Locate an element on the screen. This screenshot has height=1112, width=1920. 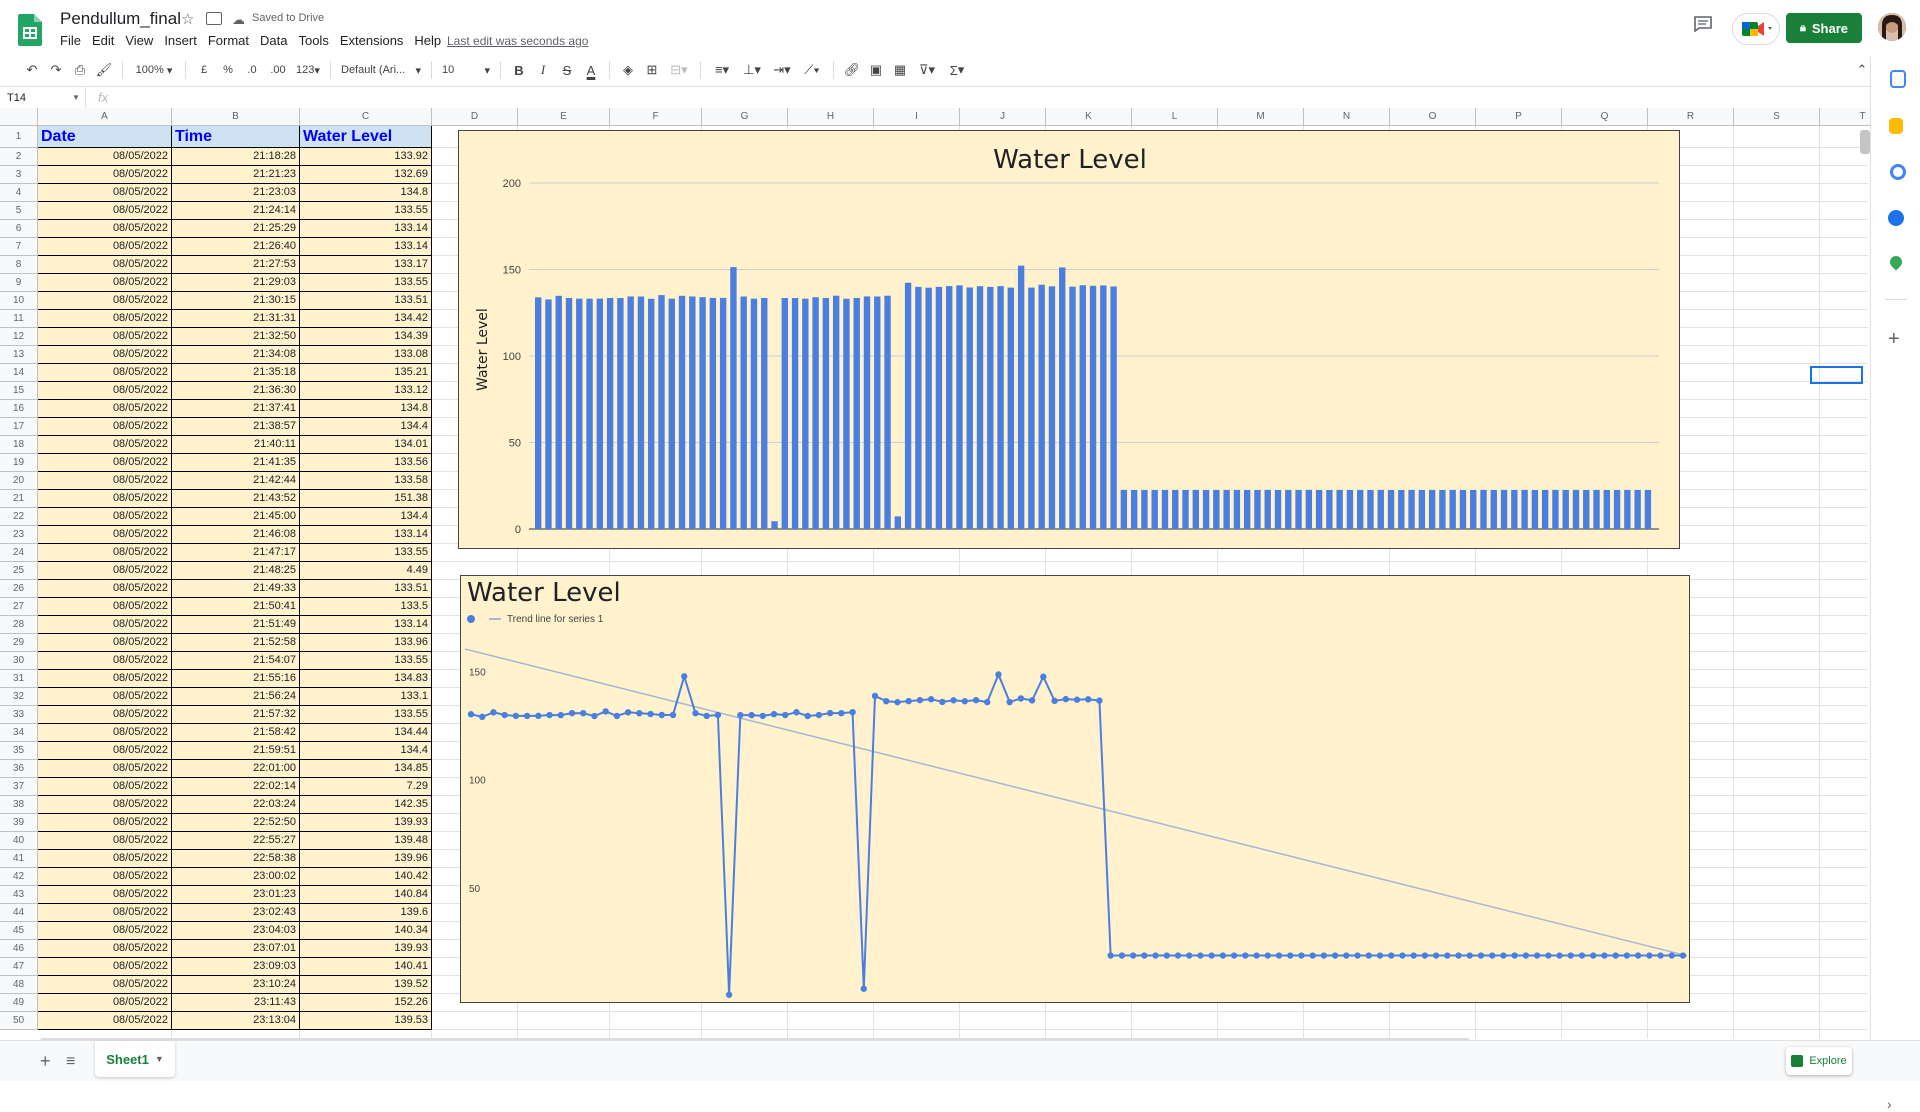
table-cell: 21:48:25 is located at coordinates (236, 571).